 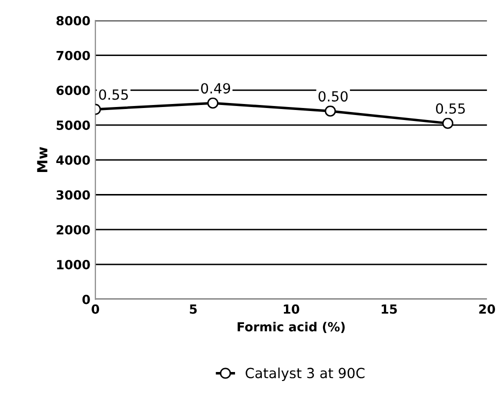 I want to click on annotation: 0.50, so click(x=333, y=96).